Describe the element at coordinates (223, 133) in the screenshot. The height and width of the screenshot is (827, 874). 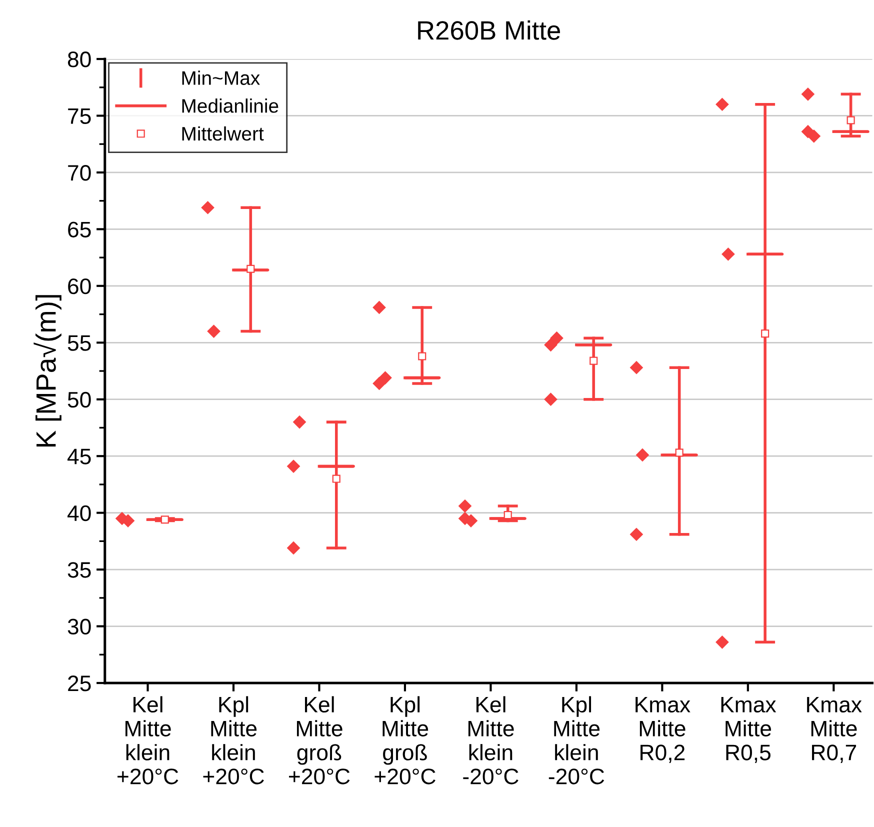
I see `legend-label: Mittelwert` at that location.